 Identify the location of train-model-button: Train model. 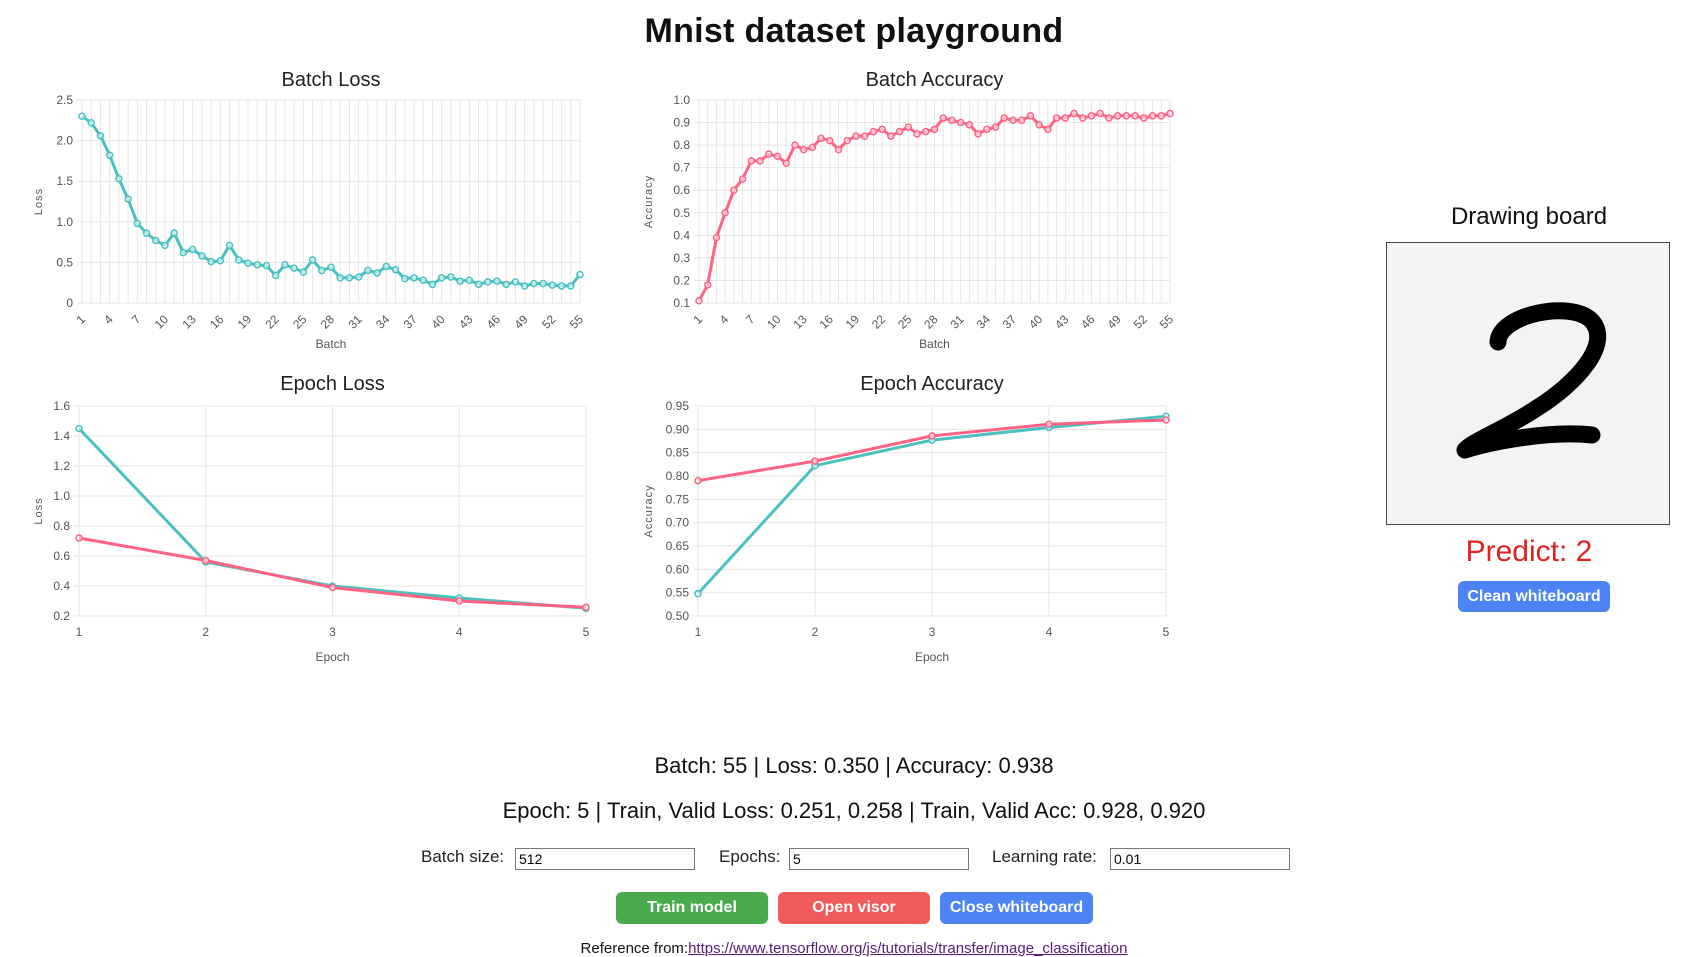
(692, 908).